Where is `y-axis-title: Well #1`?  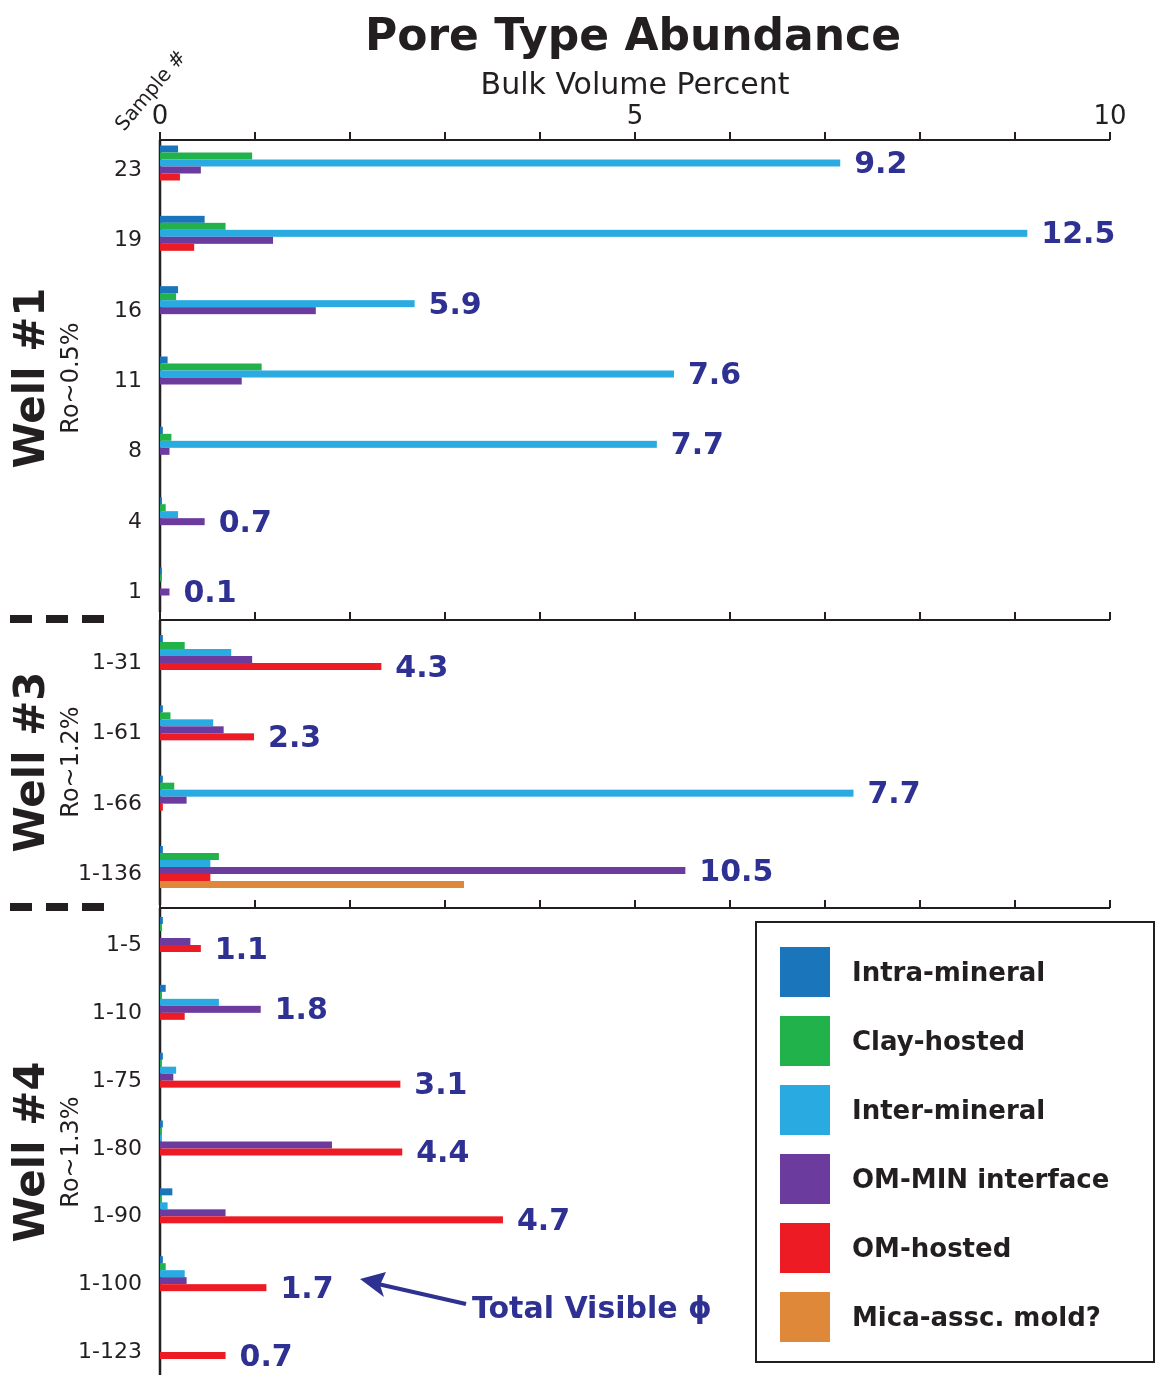 y-axis-title: Well #1 is located at coordinates (29, 378).